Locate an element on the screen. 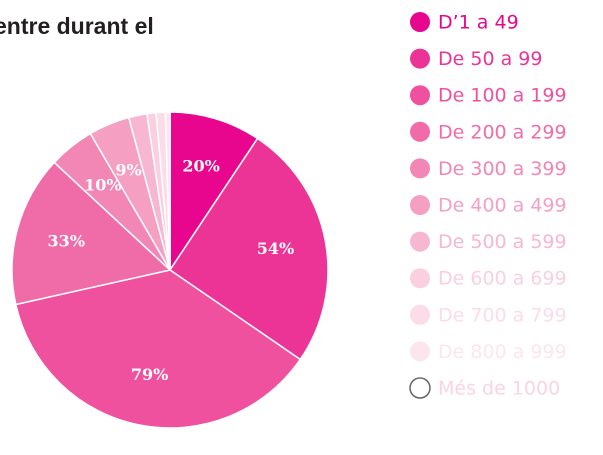  legend-label: De 400 a 499 is located at coordinates (502, 206).